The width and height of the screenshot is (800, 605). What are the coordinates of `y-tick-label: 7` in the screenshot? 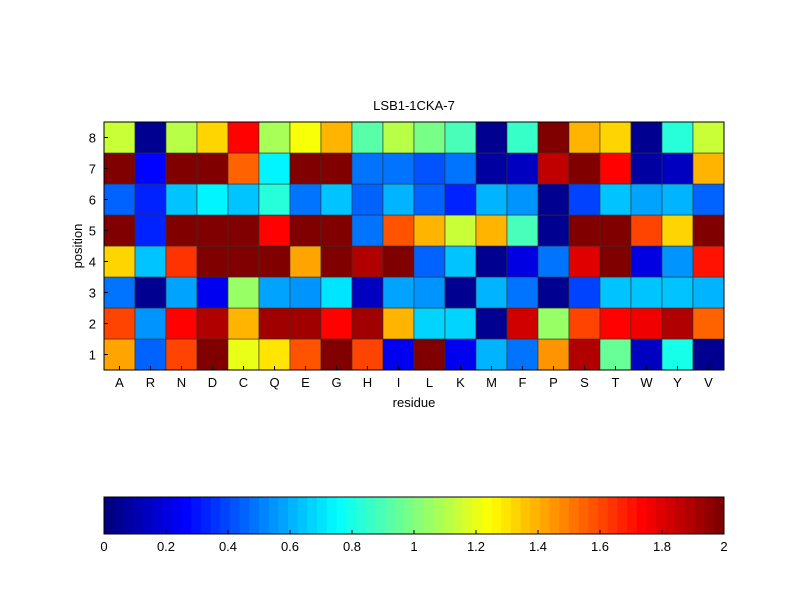 It's located at (92, 169).